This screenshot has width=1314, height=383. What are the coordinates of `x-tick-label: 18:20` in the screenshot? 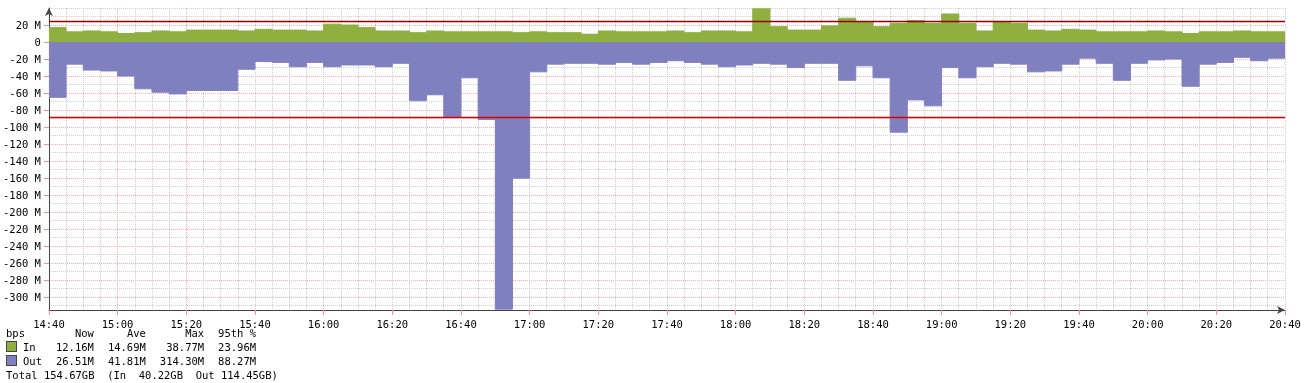 It's located at (804, 323).